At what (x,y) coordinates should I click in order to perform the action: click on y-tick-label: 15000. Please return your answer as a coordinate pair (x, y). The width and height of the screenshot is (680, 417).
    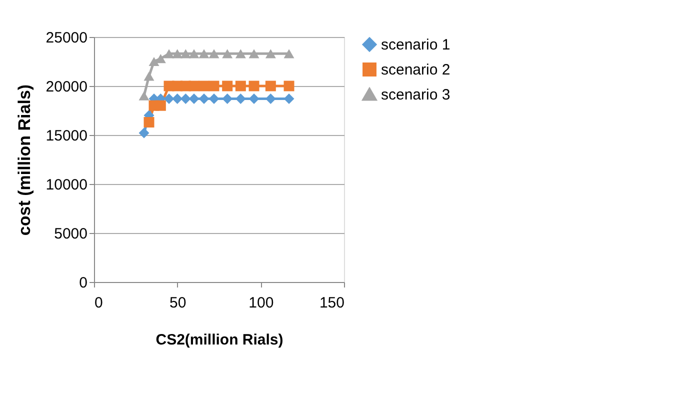
    Looking at the image, I should click on (67, 136).